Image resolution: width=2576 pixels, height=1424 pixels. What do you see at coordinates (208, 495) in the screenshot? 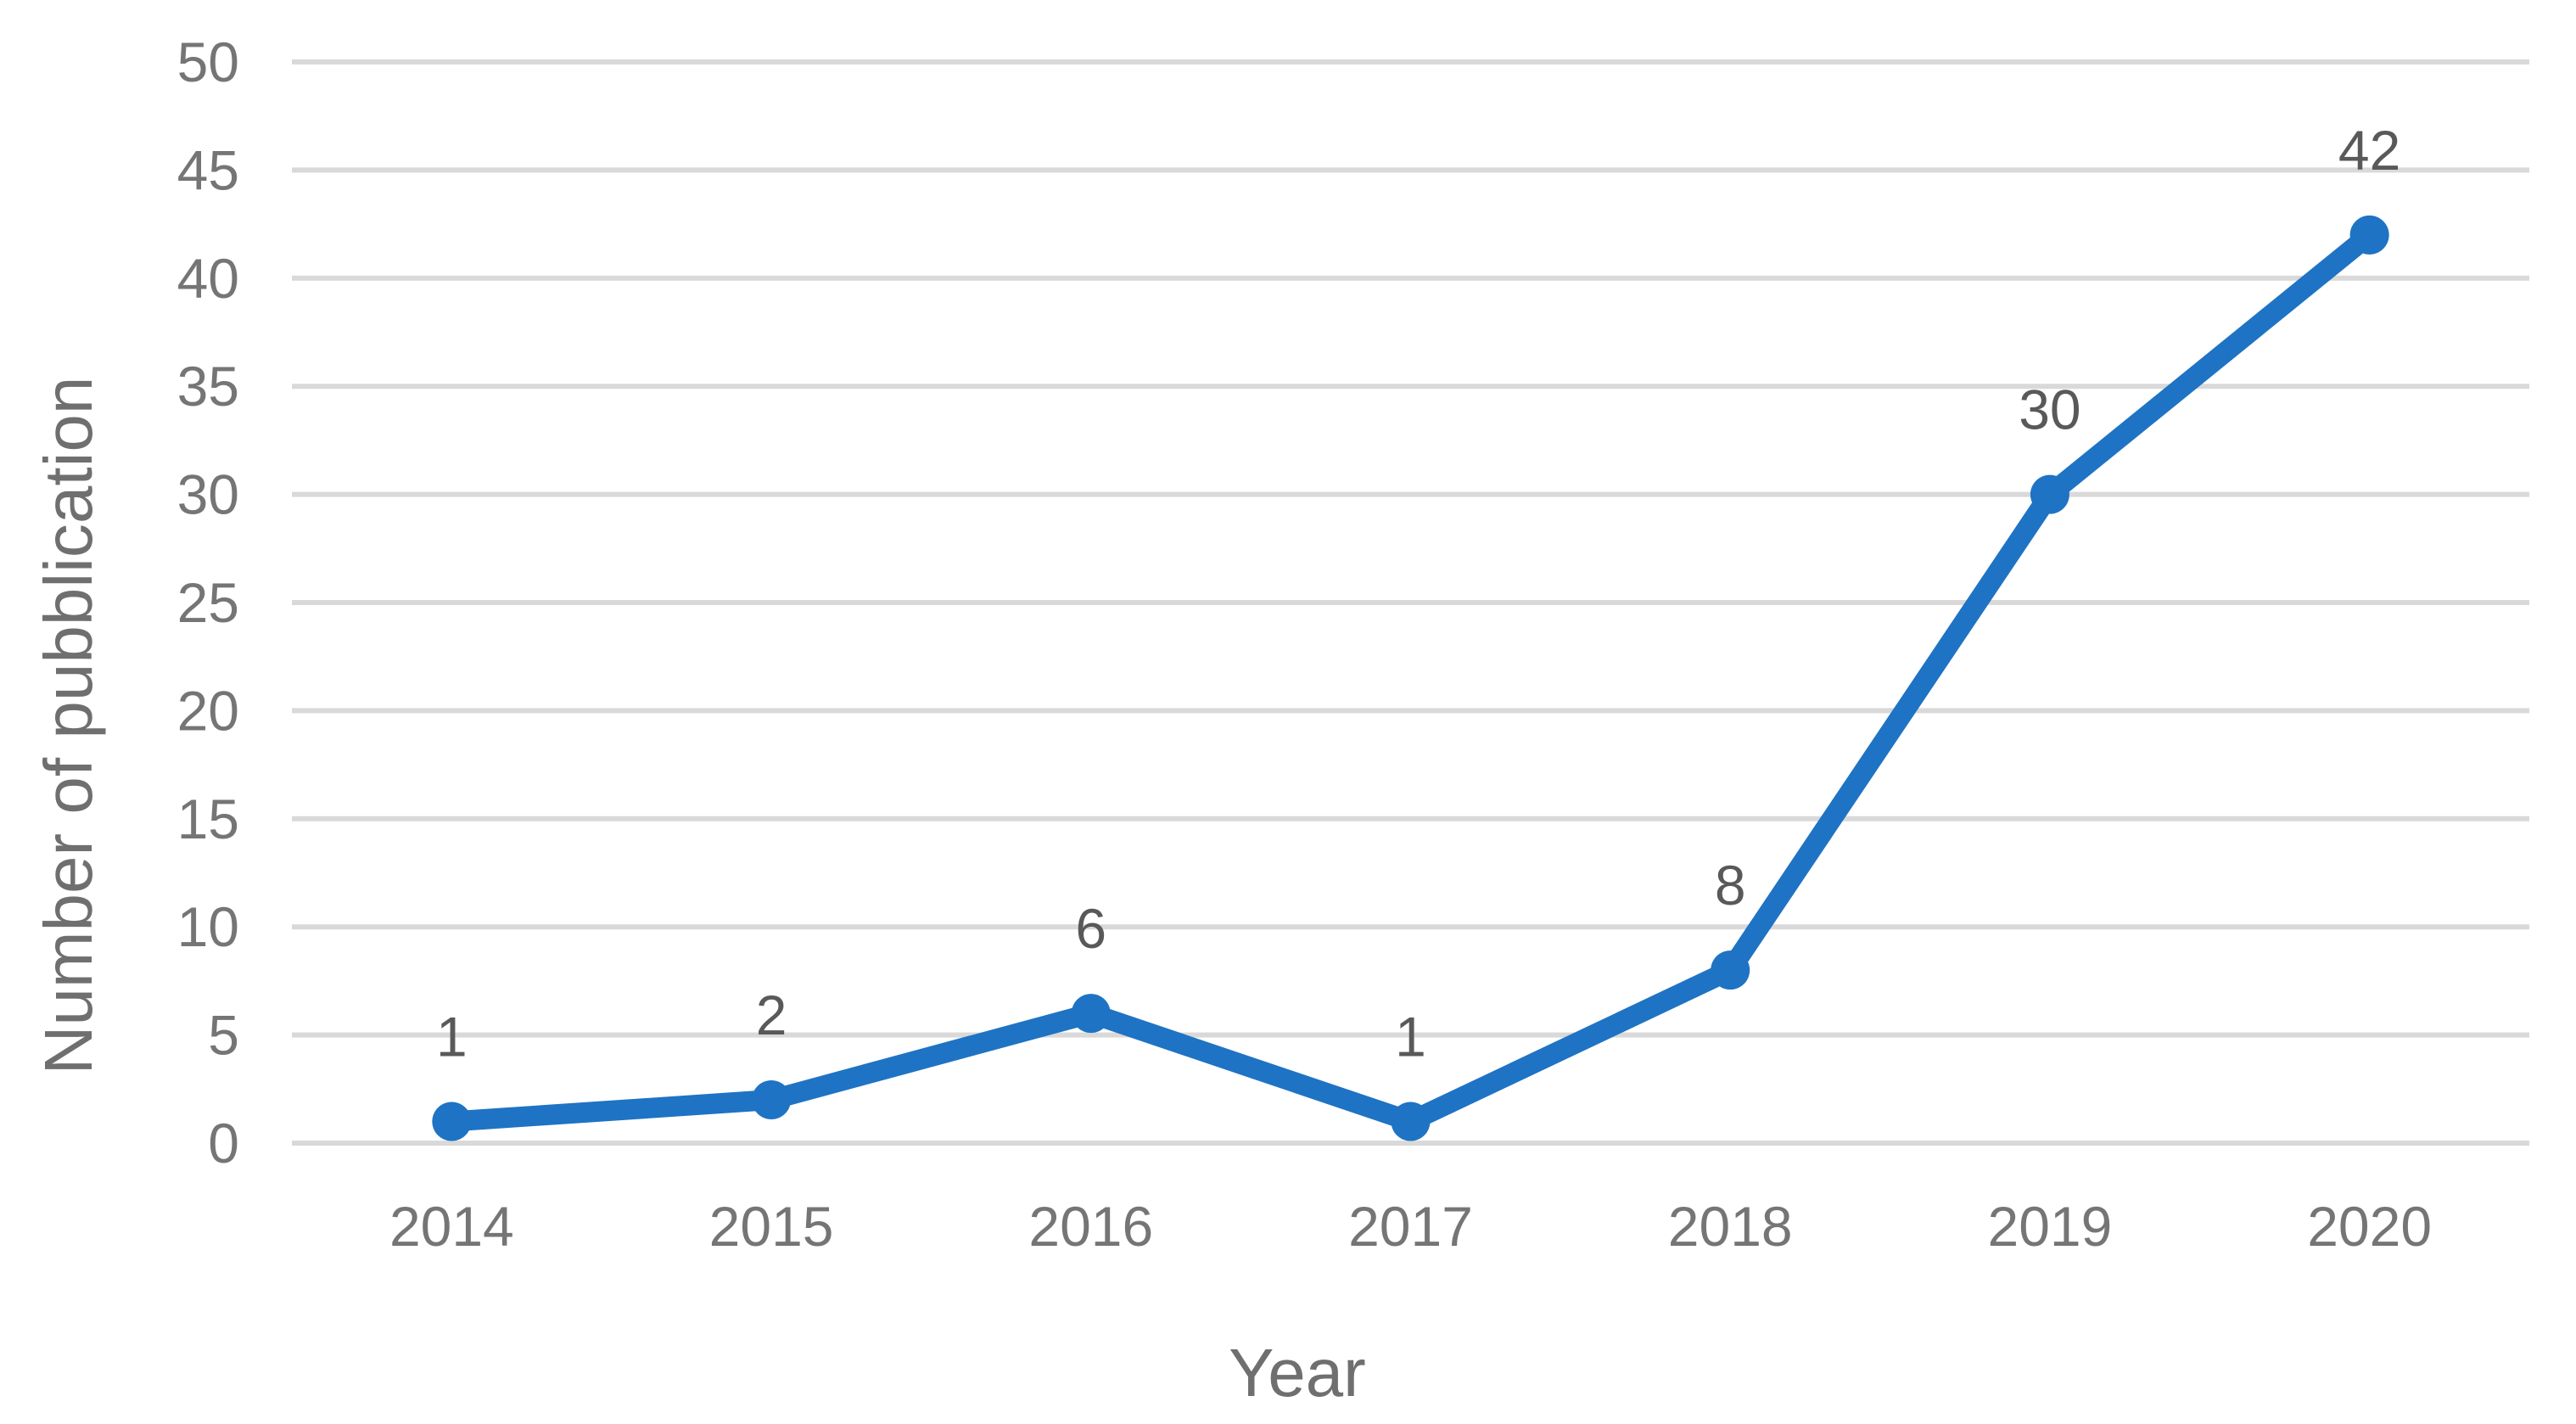
I see `y-tick-label: 30` at bounding box center [208, 495].